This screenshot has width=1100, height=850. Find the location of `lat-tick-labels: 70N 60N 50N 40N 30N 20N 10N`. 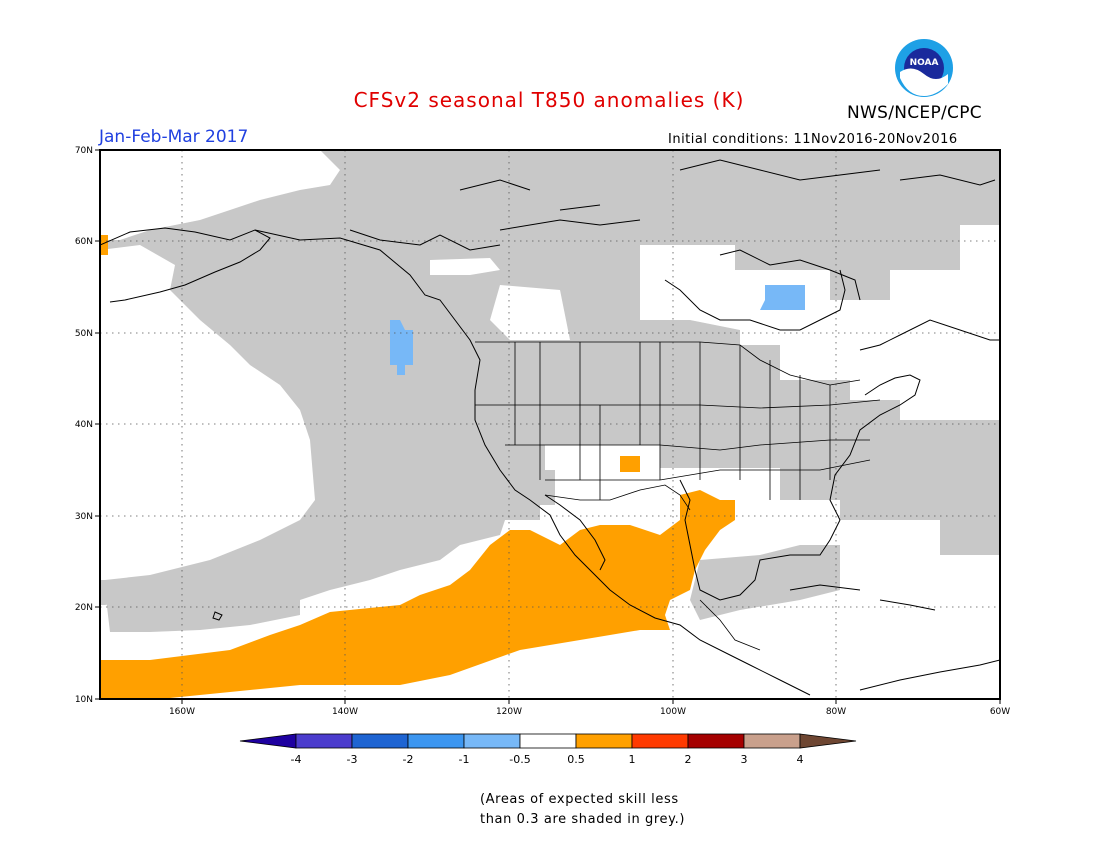

lat-tick-labels: 70N 60N 50N 40N 30N 20N 10N is located at coordinates (84, 425).